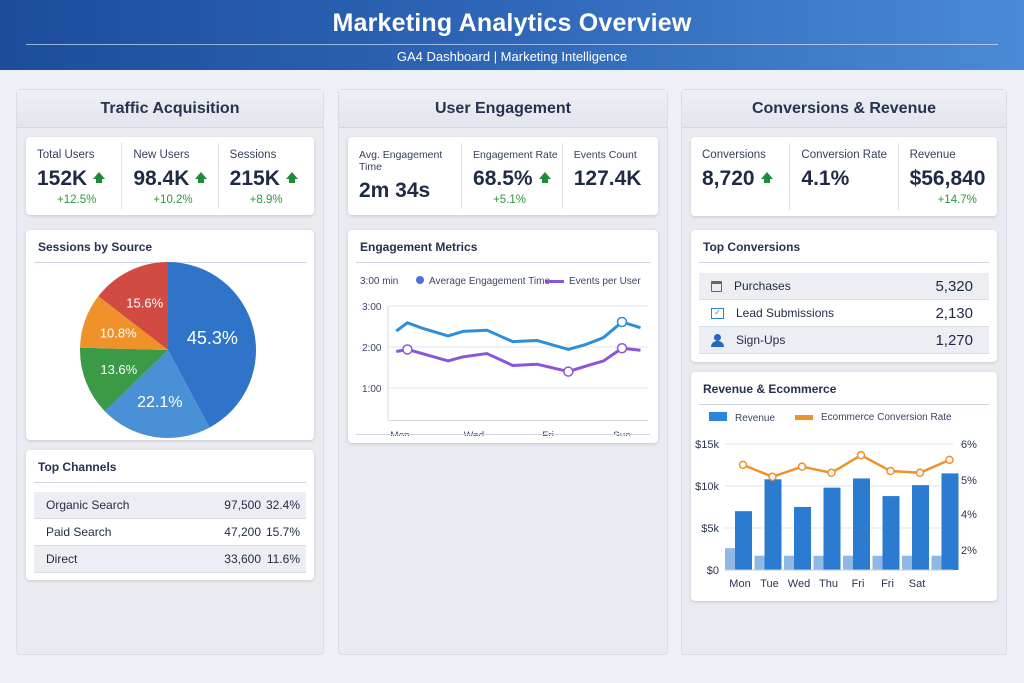 This screenshot has height=683, width=1024. I want to click on kpi-value: 215K, so click(254, 178).